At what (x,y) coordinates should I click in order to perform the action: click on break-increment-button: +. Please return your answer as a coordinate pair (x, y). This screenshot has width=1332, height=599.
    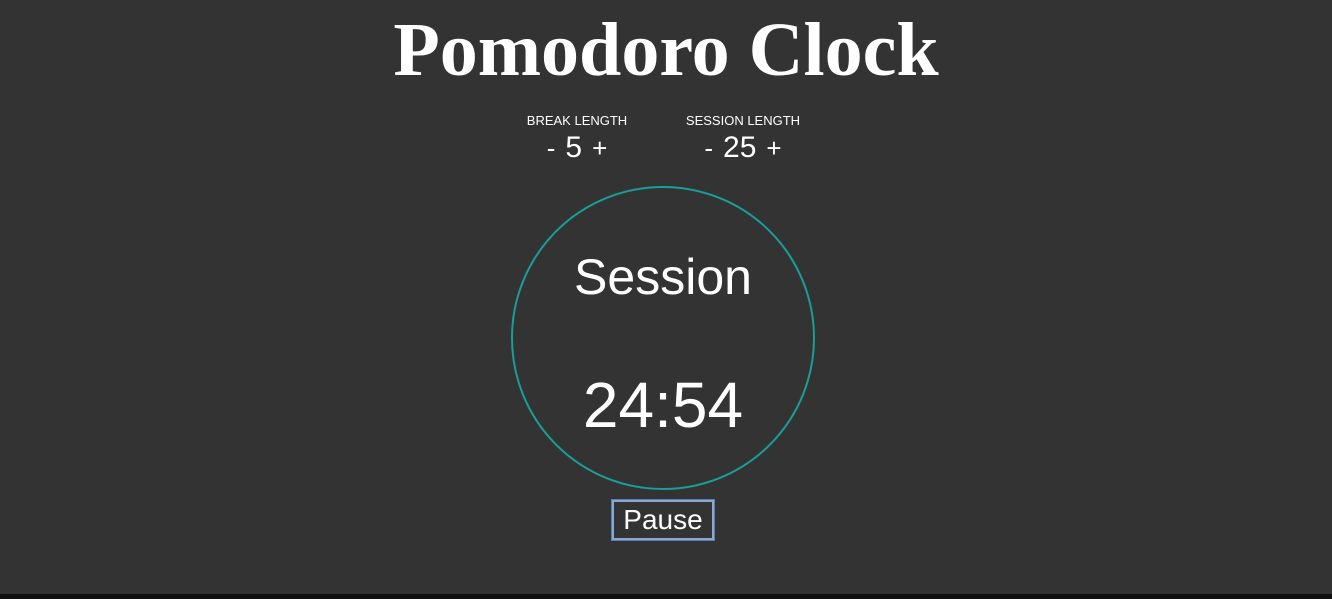
    Looking at the image, I should click on (600, 148).